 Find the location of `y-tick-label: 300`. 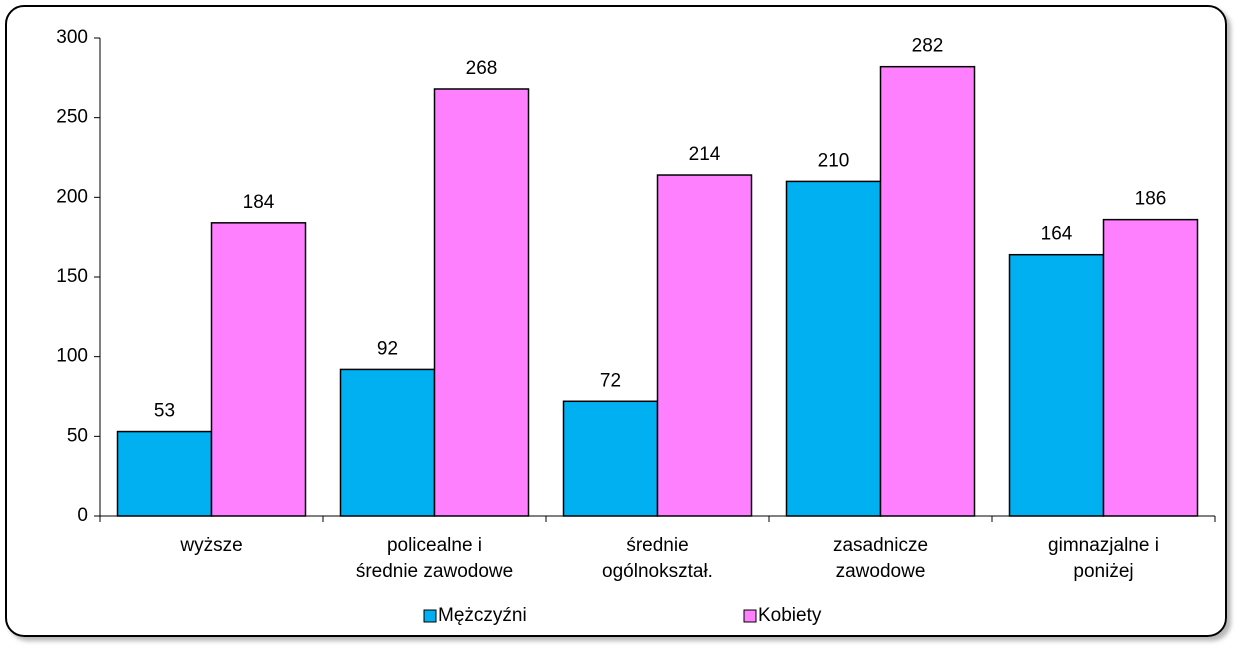

y-tick-label: 300 is located at coordinates (72, 37).